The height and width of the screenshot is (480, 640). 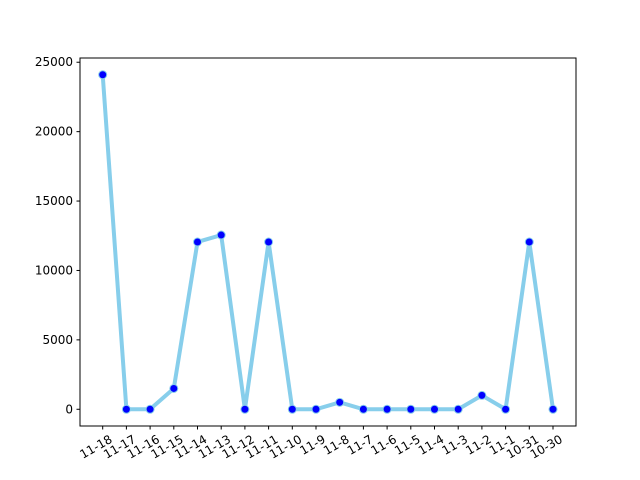 What do you see at coordinates (54, 62) in the screenshot?
I see `y-tick-label-25000: 25000` at bounding box center [54, 62].